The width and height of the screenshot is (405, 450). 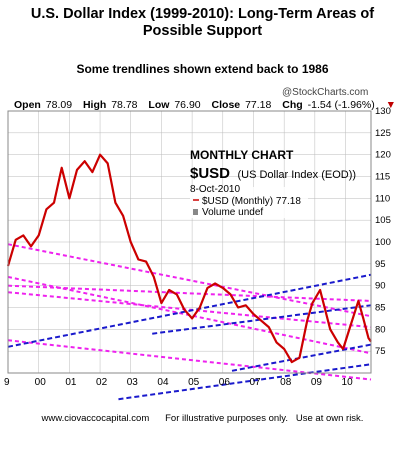 I want to click on high-value: 78.78, so click(x=124, y=105).